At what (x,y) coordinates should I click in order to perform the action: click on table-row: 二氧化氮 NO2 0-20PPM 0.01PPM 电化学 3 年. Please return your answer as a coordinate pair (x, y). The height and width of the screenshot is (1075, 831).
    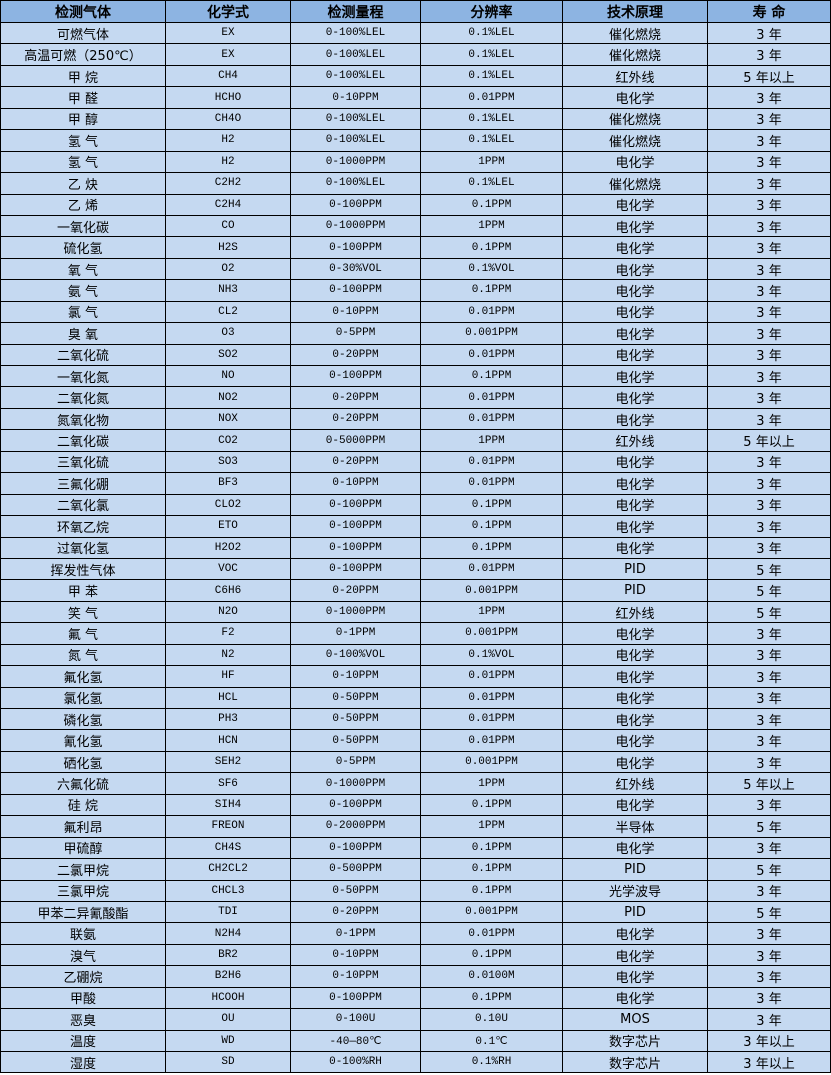
    Looking at the image, I should click on (415, 397).